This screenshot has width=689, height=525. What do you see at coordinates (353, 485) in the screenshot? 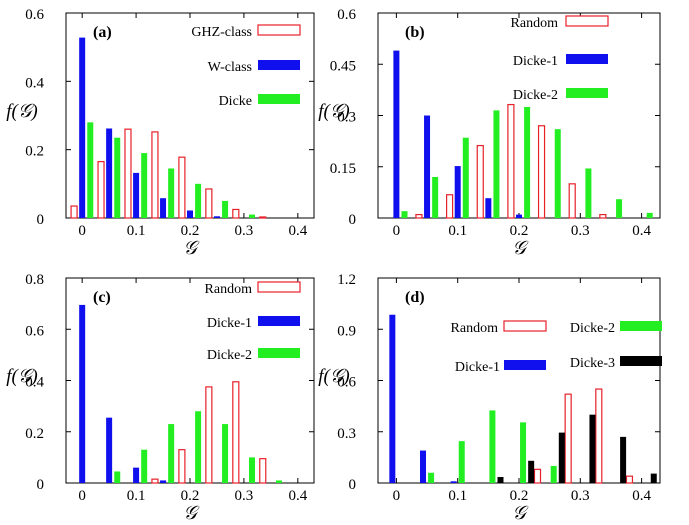
I see `y-tick-label: 0` at bounding box center [353, 485].